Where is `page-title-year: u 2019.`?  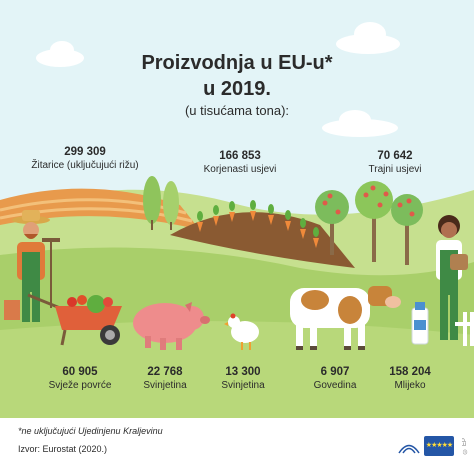 page-title-year: u 2019. is located at coordinates (237, 89).